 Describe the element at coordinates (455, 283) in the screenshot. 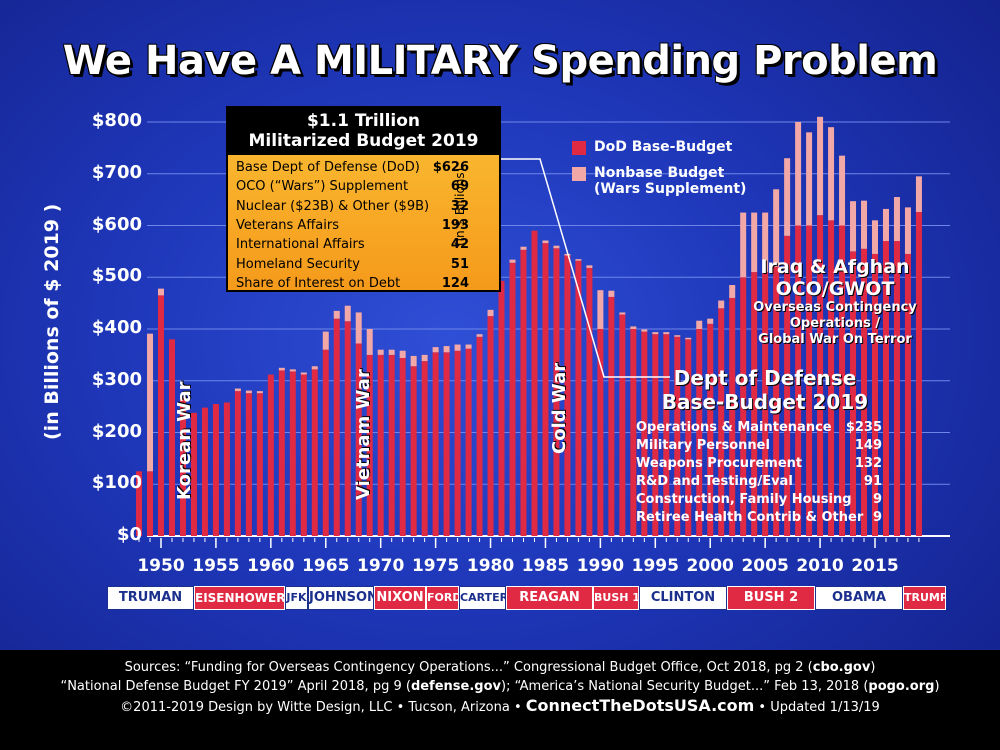

I see `box-row-value: 124` at that location.